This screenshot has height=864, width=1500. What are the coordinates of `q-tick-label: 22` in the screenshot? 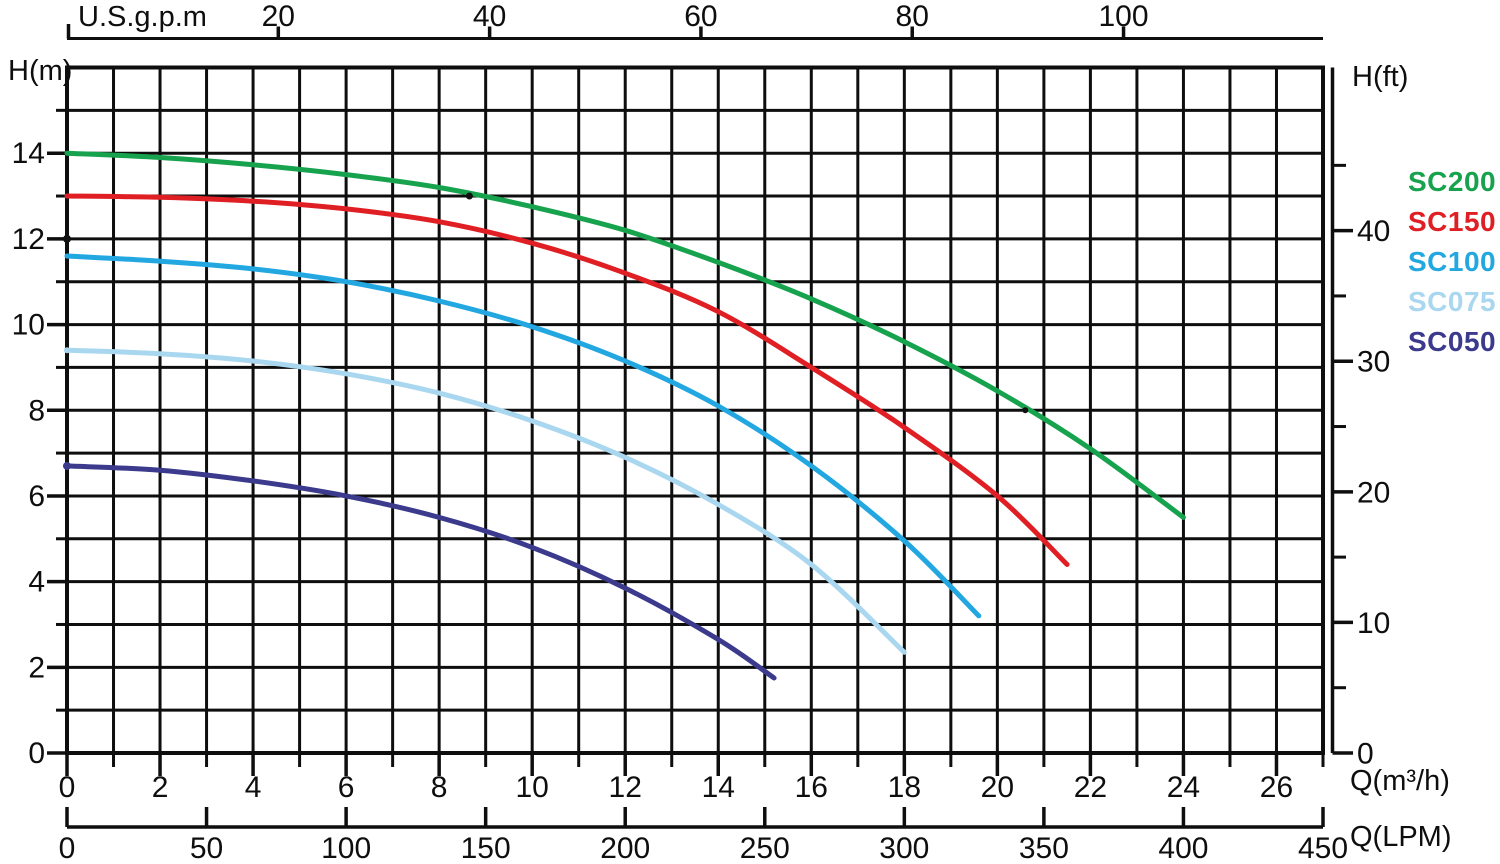 It's located at (1090, 787).